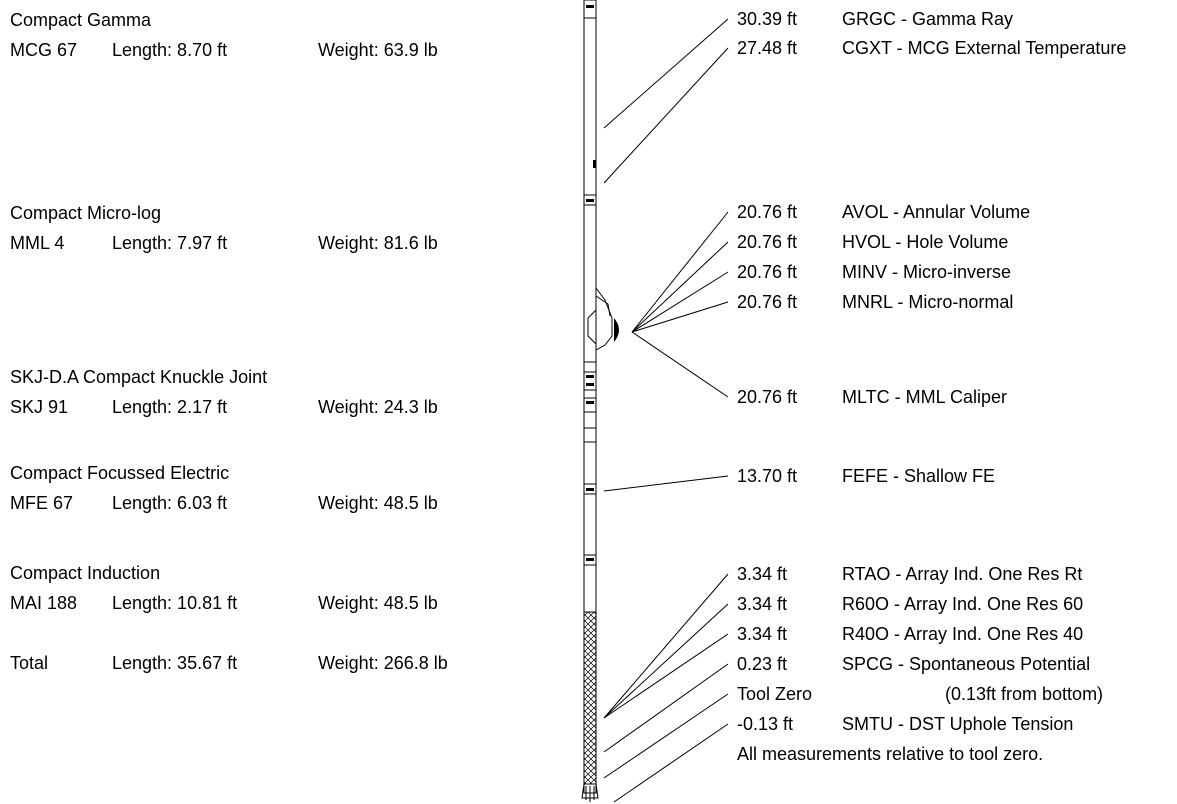 This screenshot has width=1177, height=804. Describe the element at coordinates (890, 754) in the screenshot. I see `footer-note: All measurements relative to tool zero.` at that location.